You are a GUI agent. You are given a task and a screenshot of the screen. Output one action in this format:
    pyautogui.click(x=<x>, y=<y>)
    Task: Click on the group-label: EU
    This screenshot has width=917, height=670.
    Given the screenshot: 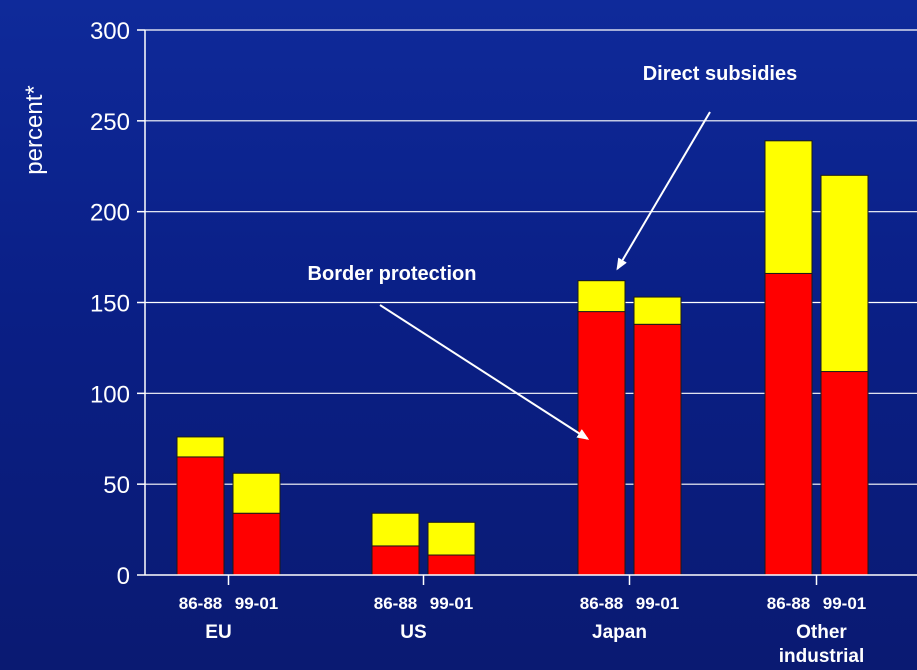 What is the action you would take?
    pyautogui.click(x=218, y=632)
    